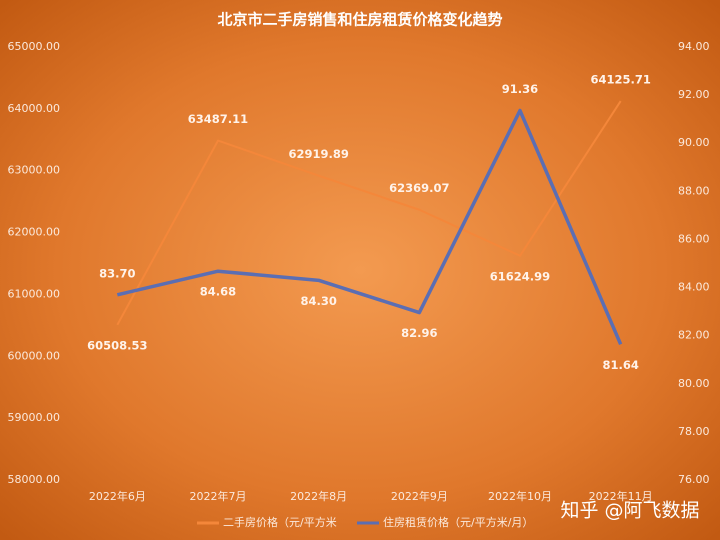 The image size is (720, 540). I want to click on chart-title: 北京市二手房销售和住房租赁价格变化趋势, so click(359, 20).